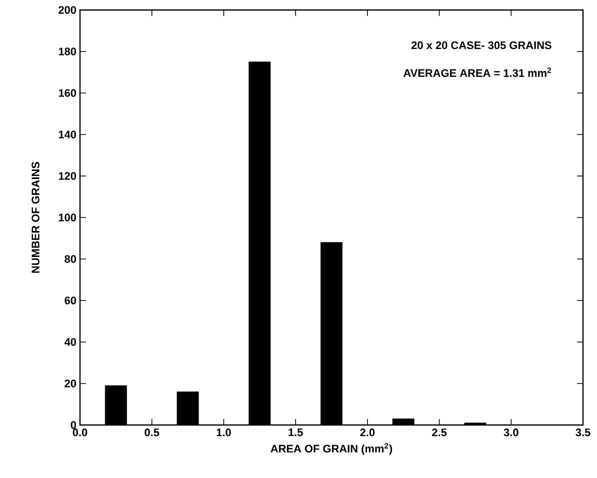 This screenshot has height=478, width=597. Describe the element at coordinates (477, 72) in the screenshot. I see `annotation: AVERAGE AREA = 1.31 mm$^{2}$` at that location.